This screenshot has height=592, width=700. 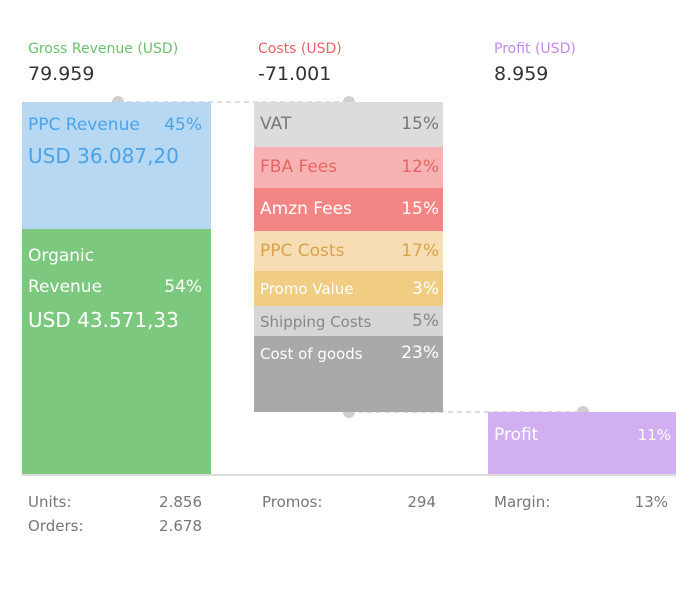 What do you see at coordinates (348, 251) in the screenshot?
I see `cost-ppc-costs-block: PPC Costs 17%` at bounding box center [348, 251].